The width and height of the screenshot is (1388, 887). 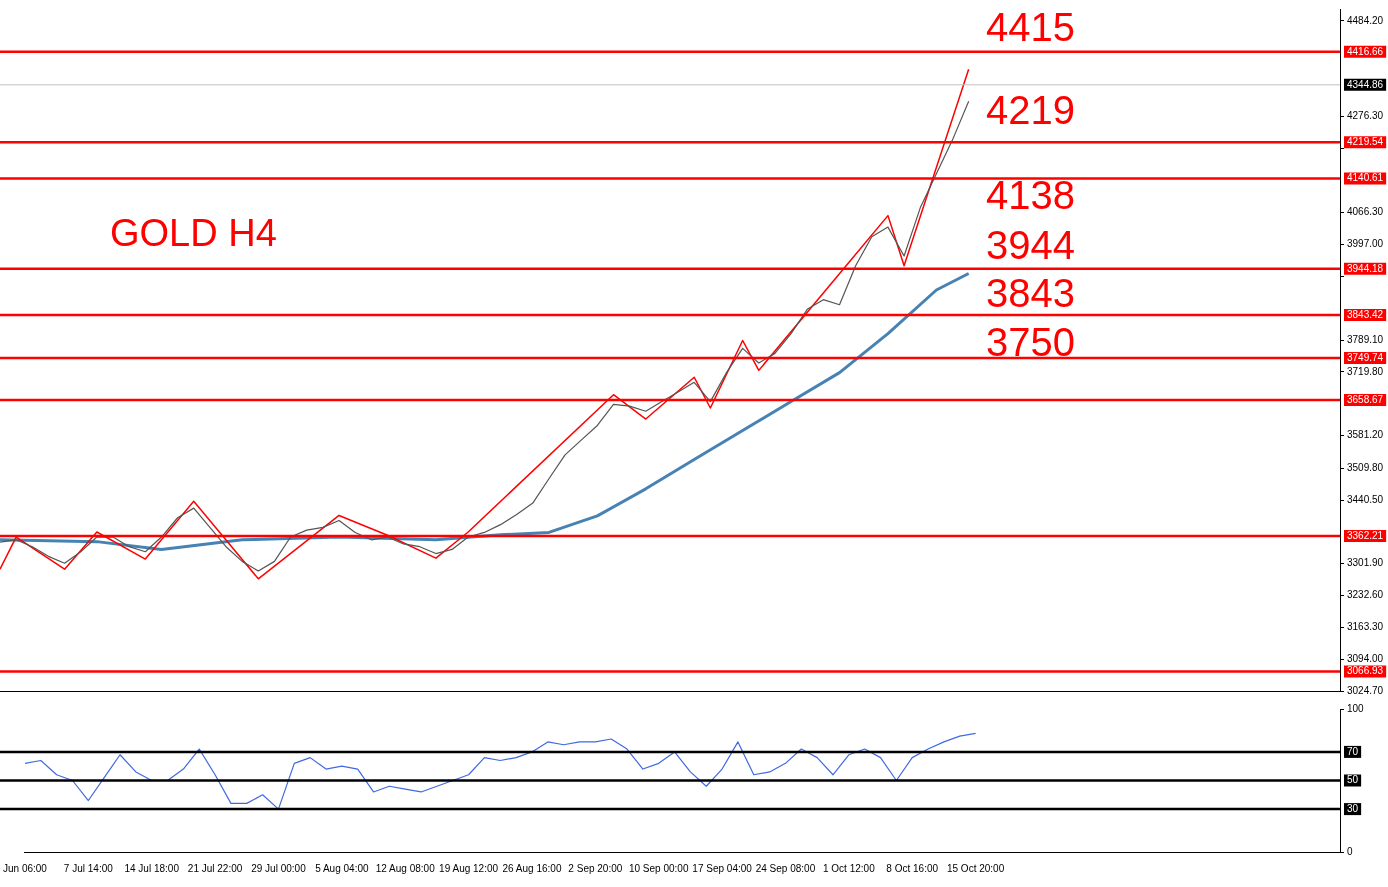 I want to click on y-tick-label: 3024.70, so click(x=1365, y=690).